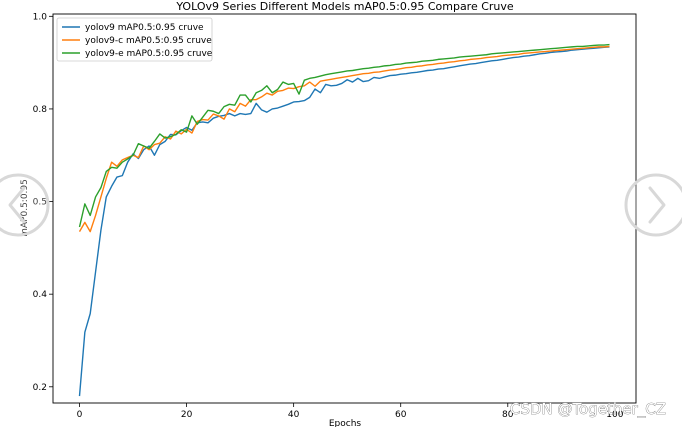 The height and width of the screenshot is (427, 682). I want to click on x-tick-label: 60, so click(401, 415).